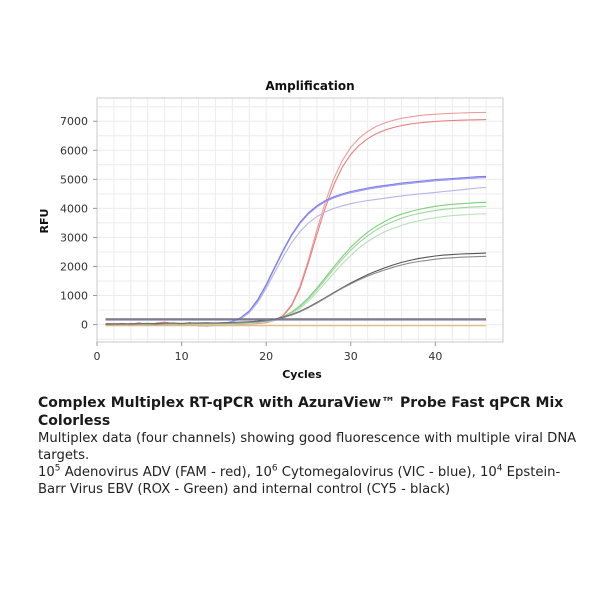 This screenshot has height=600, width=600. I want to click on y-axis-label: RFU, so click(44, 221).